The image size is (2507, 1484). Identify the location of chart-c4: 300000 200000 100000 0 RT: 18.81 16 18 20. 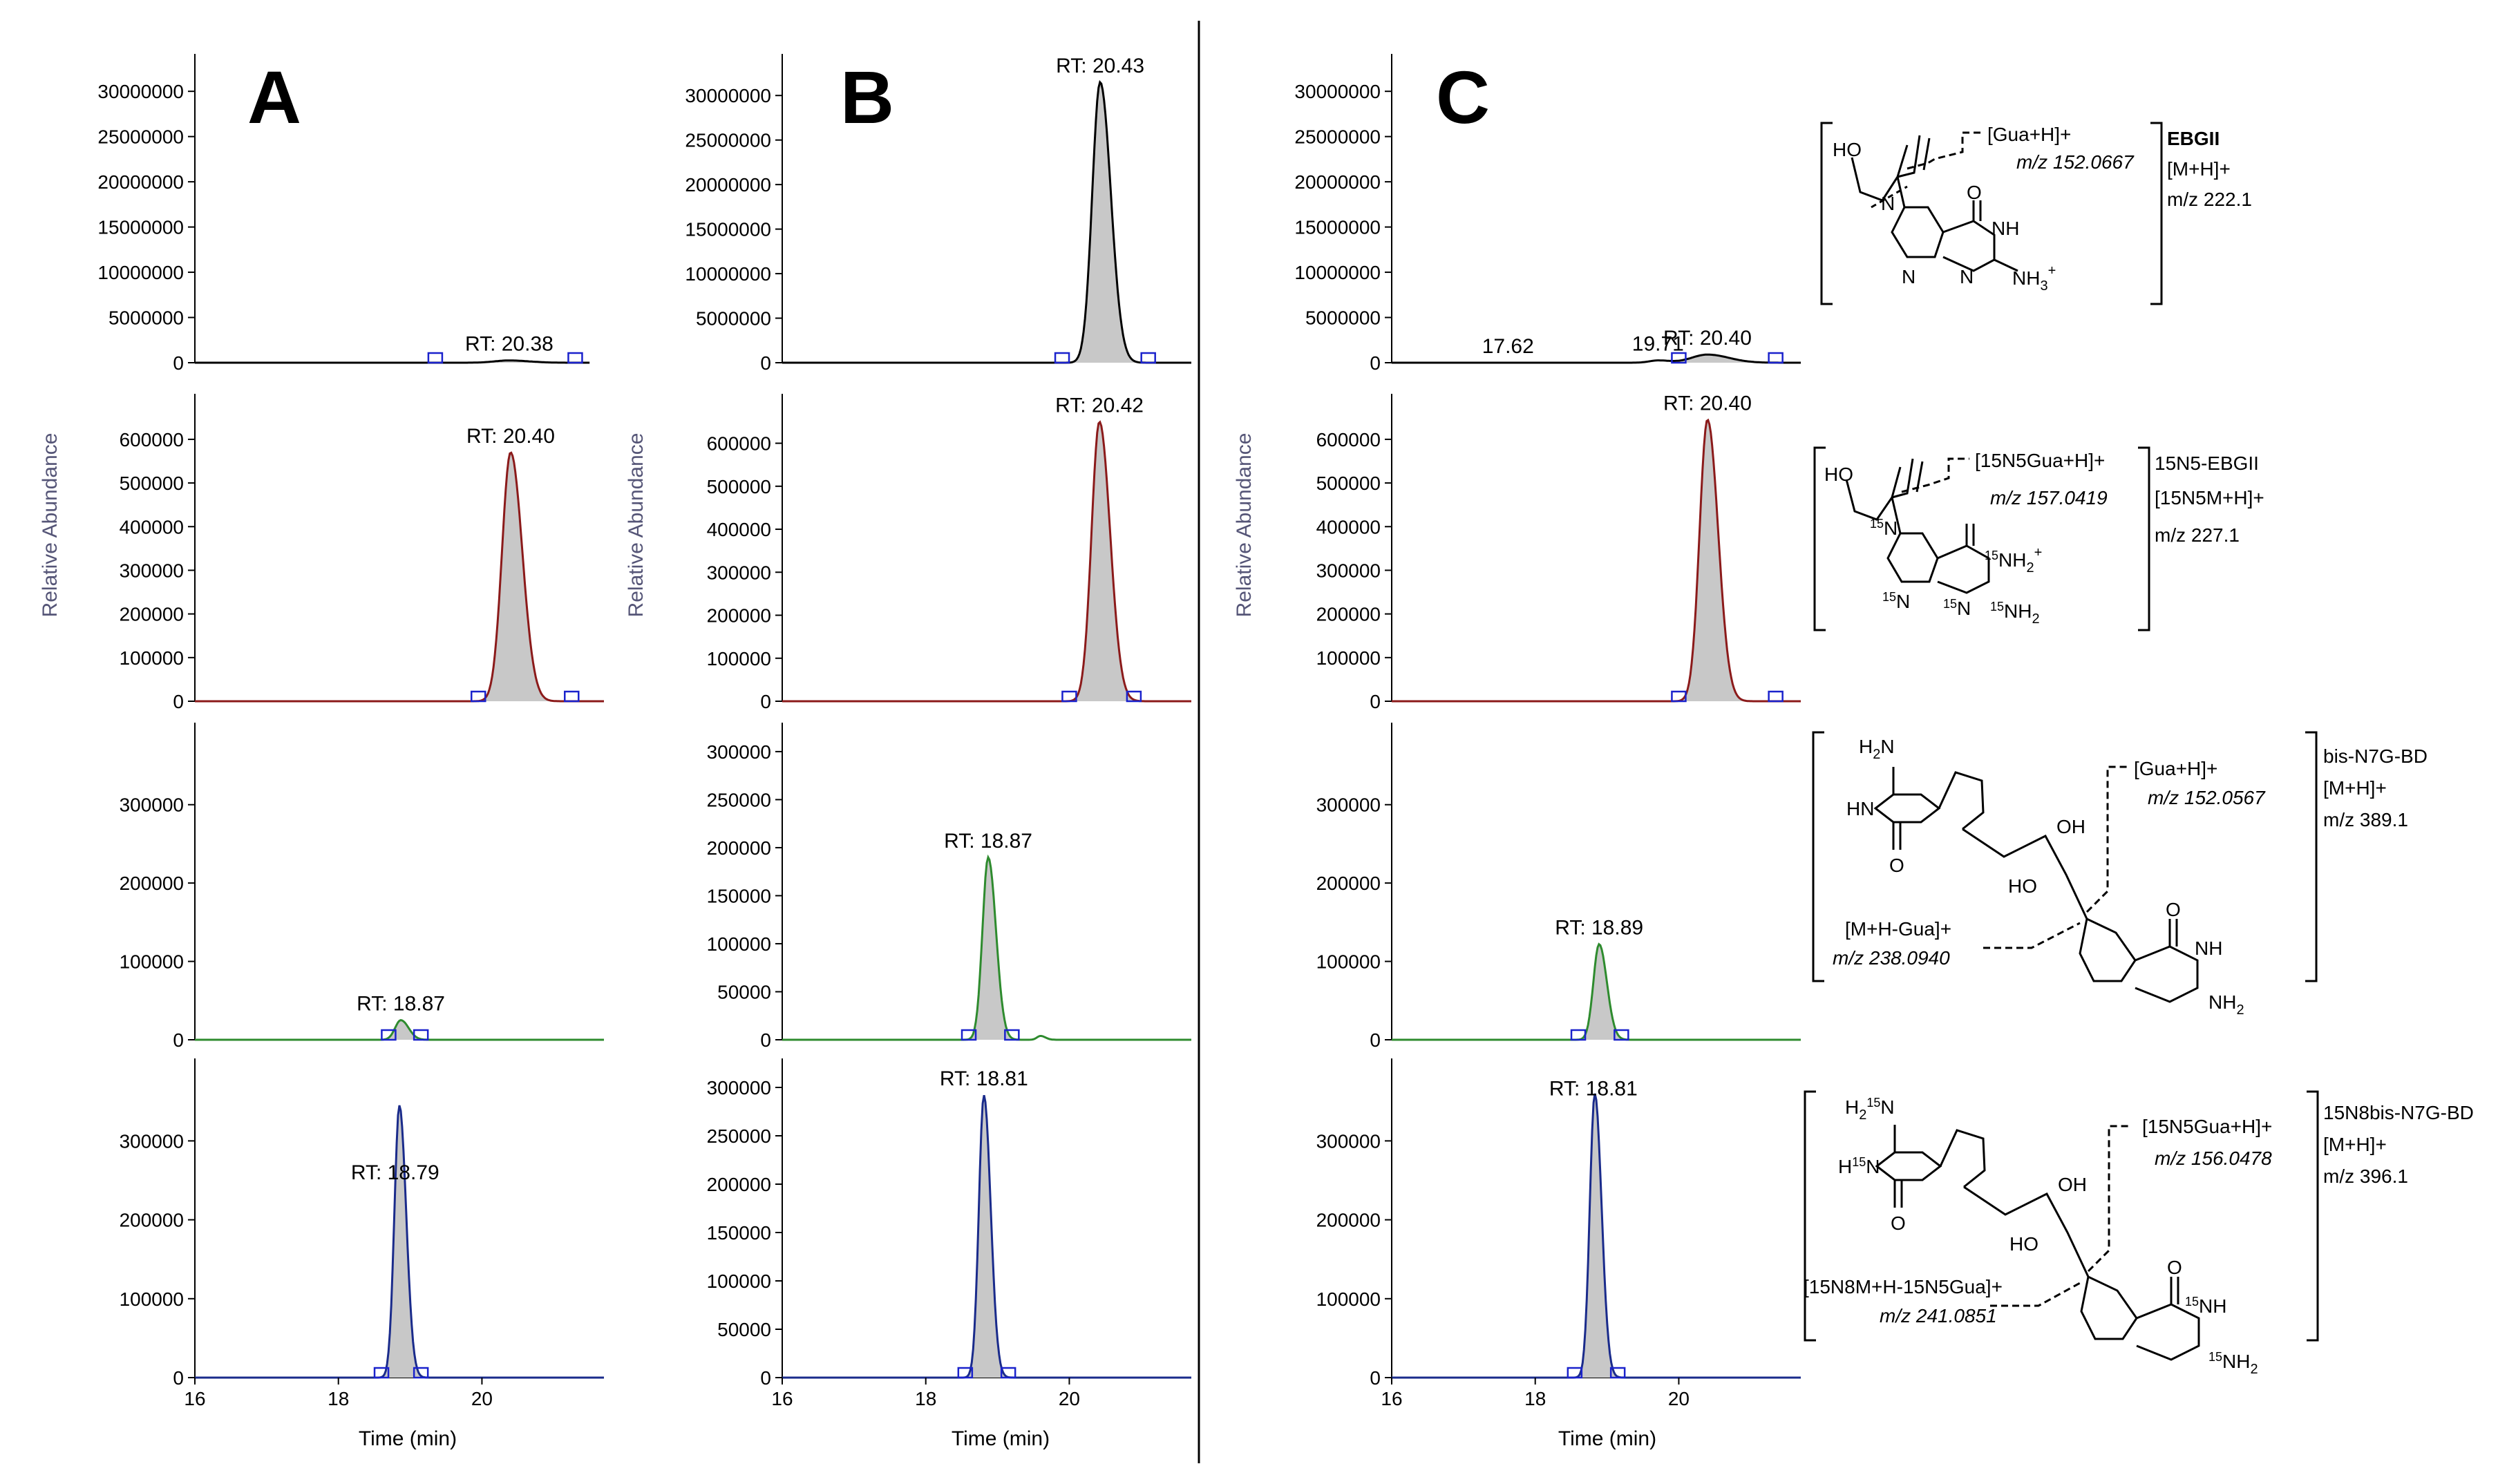
(1558, 1233).